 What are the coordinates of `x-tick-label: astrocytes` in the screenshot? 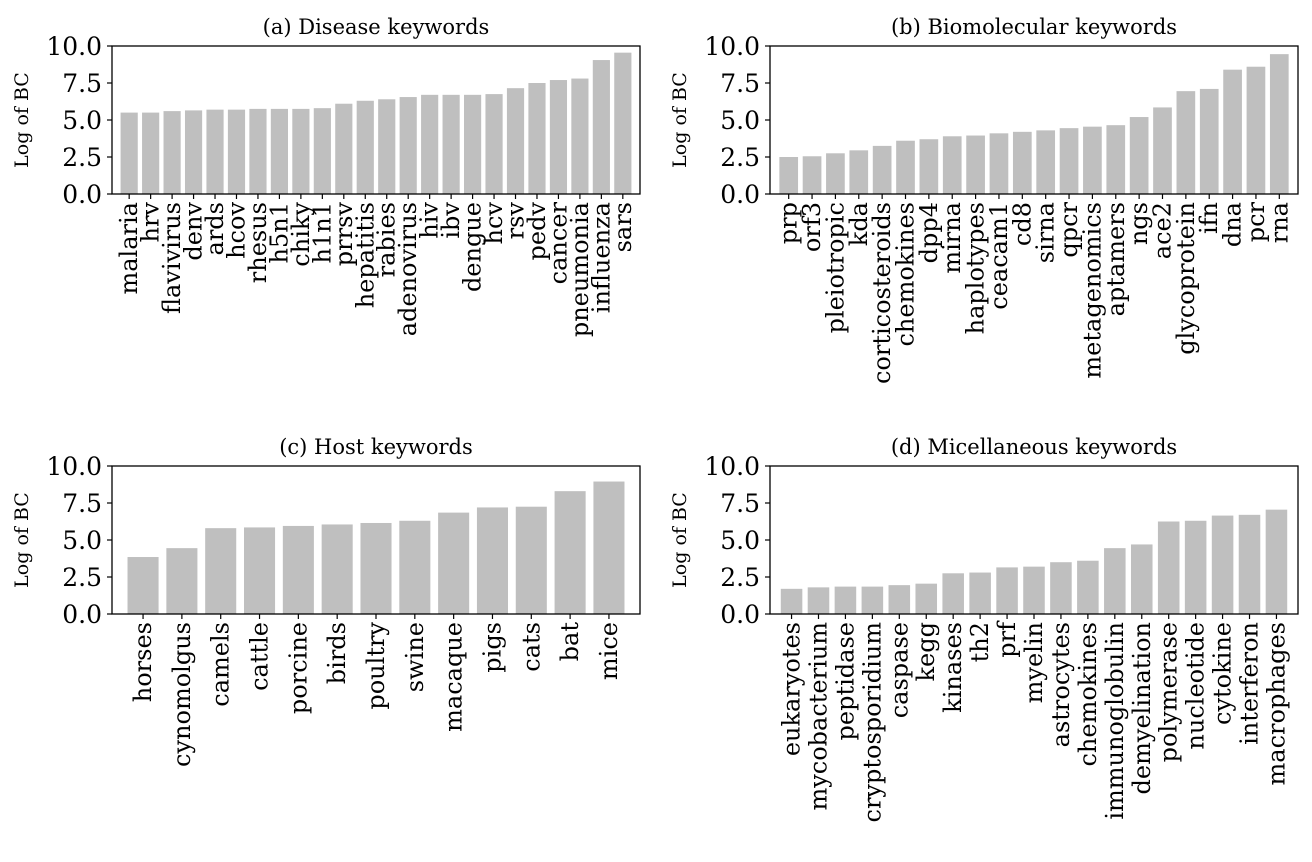 It's located at (1061, 684).